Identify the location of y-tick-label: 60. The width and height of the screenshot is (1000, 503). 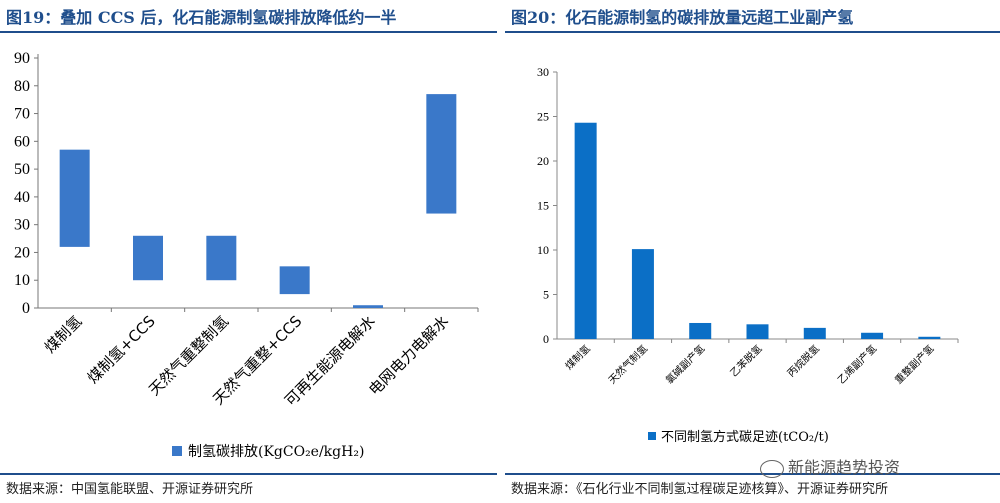
(22, 141).